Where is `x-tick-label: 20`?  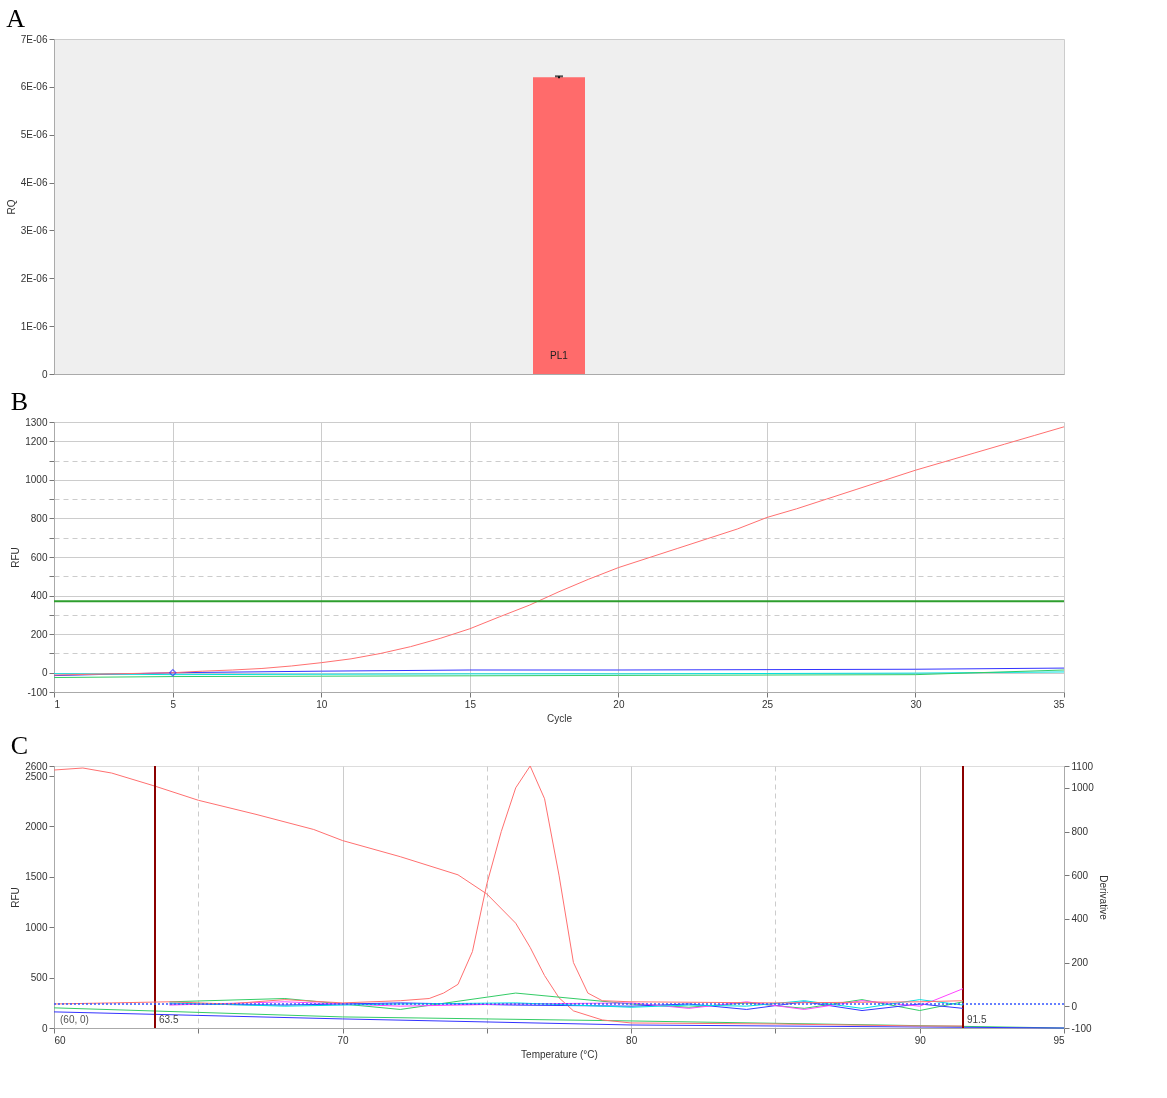 x-tick-label: 20 is located at coordinates (619, 704).